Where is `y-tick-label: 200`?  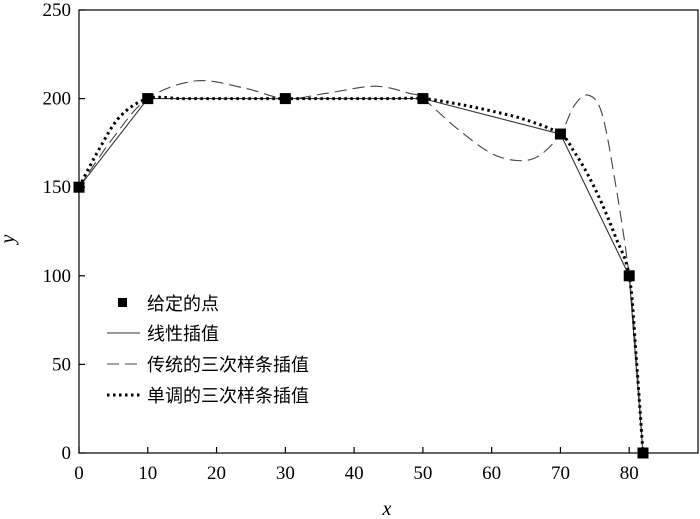
y-tick-label: 200 is located at coordinates (57, 99).